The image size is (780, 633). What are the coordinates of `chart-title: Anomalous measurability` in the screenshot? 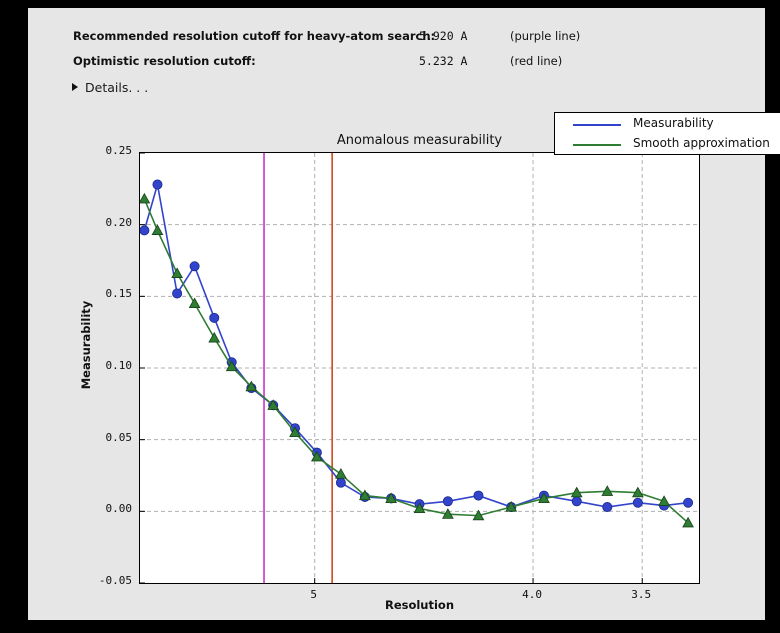 It's located at (419, 140).